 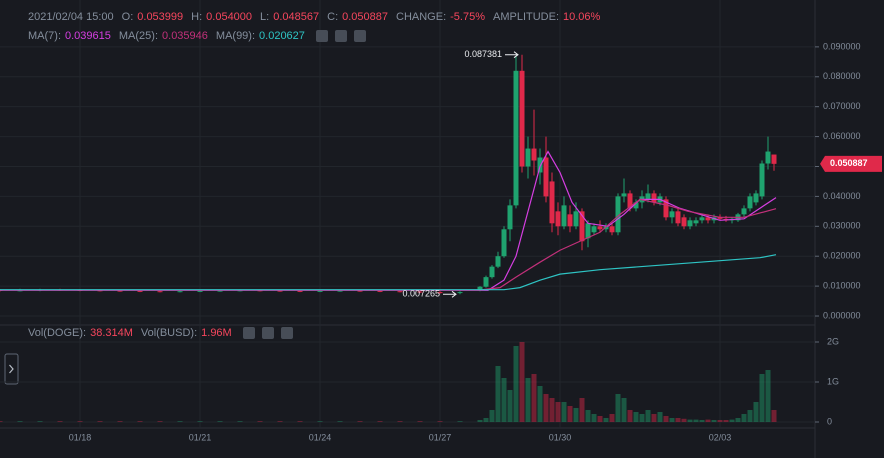 I want to click on info-value: 10.06%, so click(x=582, y=17).